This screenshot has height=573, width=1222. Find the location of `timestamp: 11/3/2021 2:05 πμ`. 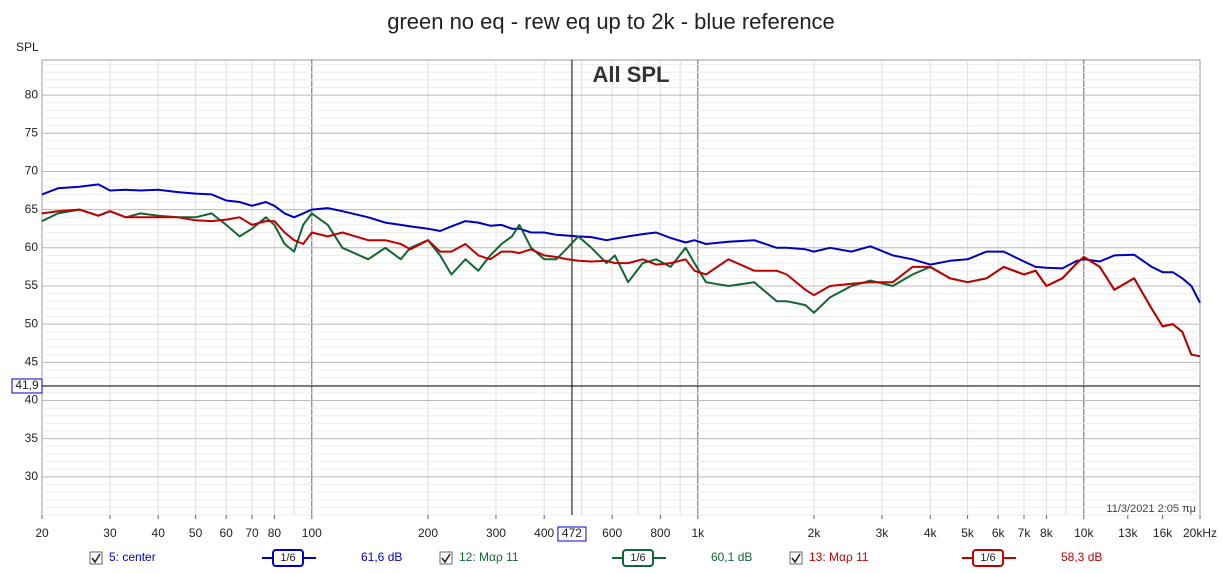

timestamp: 11/3/2021 2:05 πμ is located at coordinates (1151, 509).